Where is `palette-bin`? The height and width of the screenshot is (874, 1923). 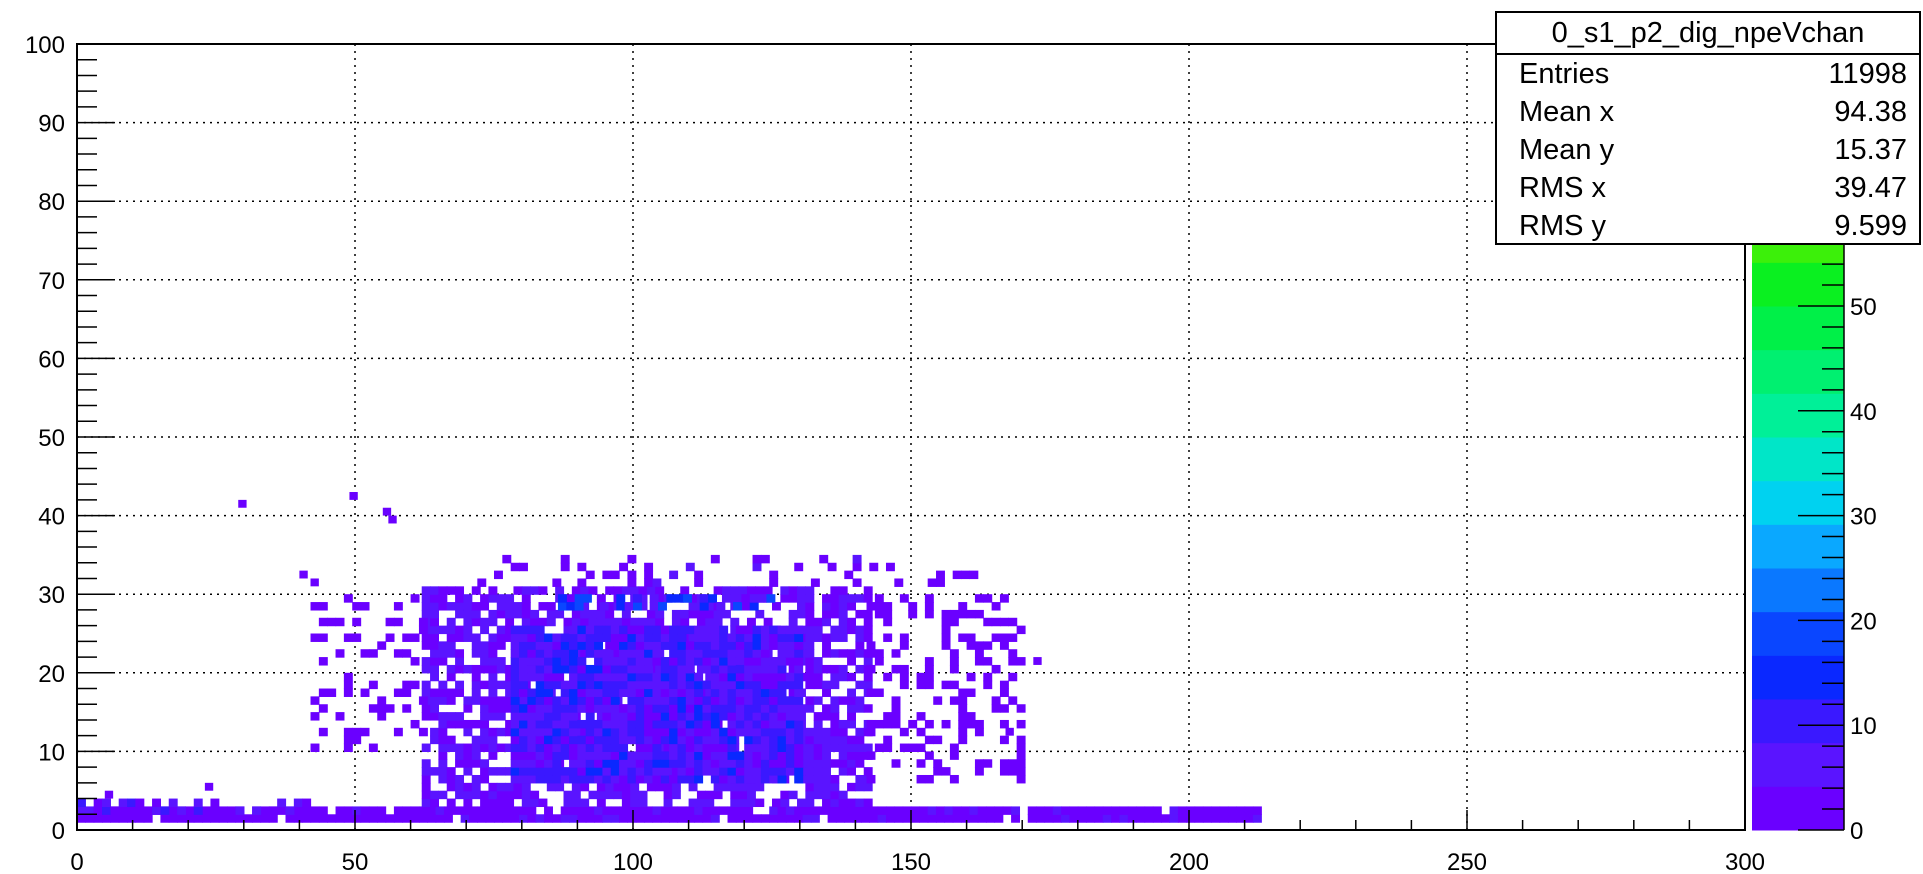 palette-bin is located at coordinates (1798, 590).